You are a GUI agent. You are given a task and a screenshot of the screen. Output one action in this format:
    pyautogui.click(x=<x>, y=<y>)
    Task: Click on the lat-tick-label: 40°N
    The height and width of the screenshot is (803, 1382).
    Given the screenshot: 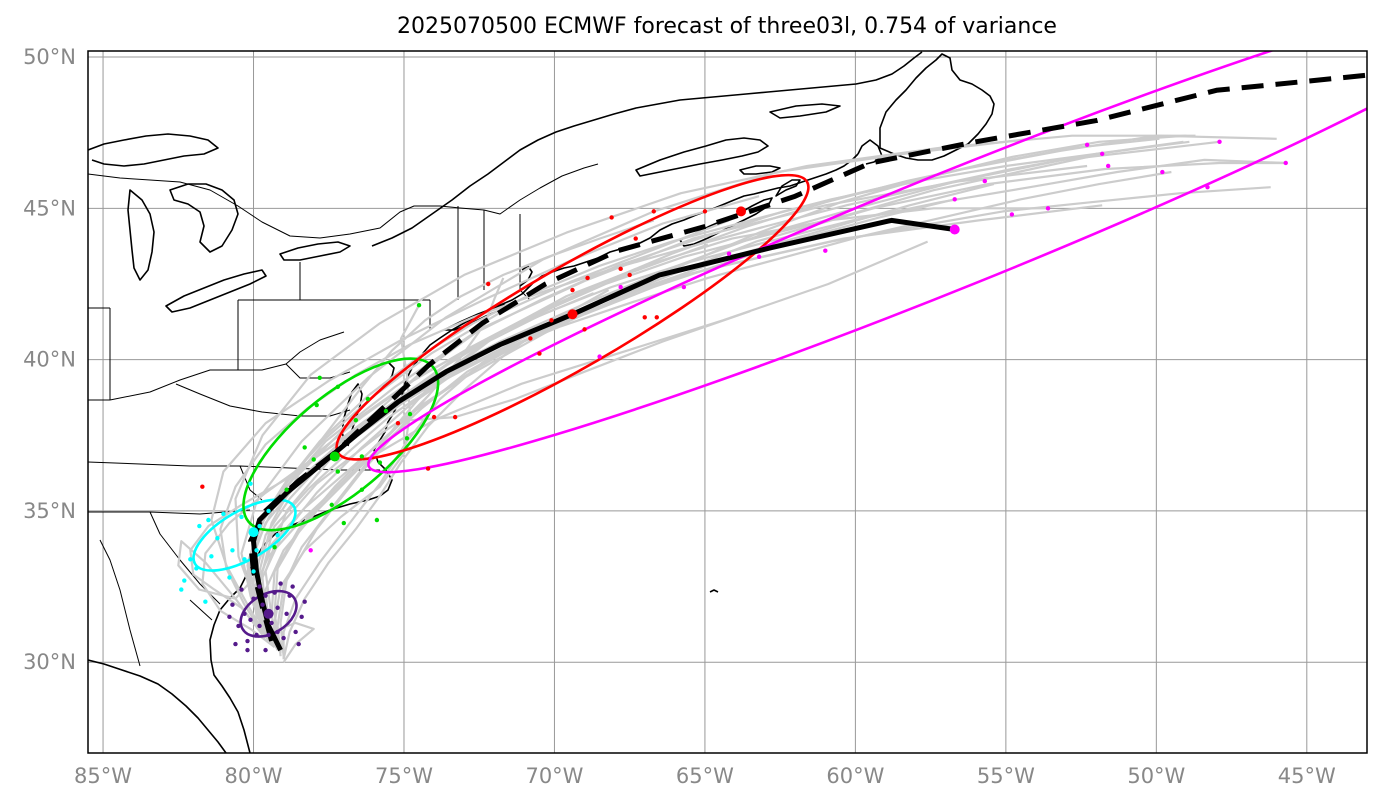 What is the action you would take?
    pyautogui.click(x=49, y=360)
    